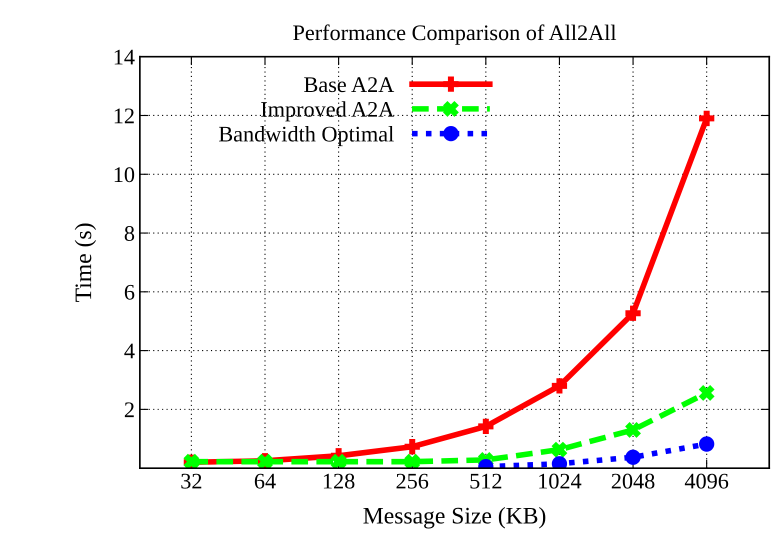 Image resolution: width=777 pixels, height=556 pixels. I want to click on x-tick-label: 64, so click(265, 481).